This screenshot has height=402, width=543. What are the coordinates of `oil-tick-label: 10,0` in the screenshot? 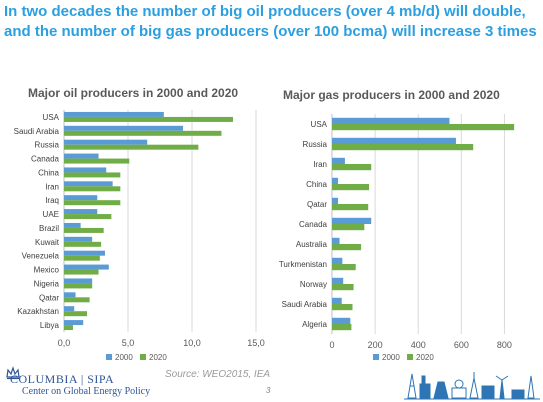 It's located at (192, 343).